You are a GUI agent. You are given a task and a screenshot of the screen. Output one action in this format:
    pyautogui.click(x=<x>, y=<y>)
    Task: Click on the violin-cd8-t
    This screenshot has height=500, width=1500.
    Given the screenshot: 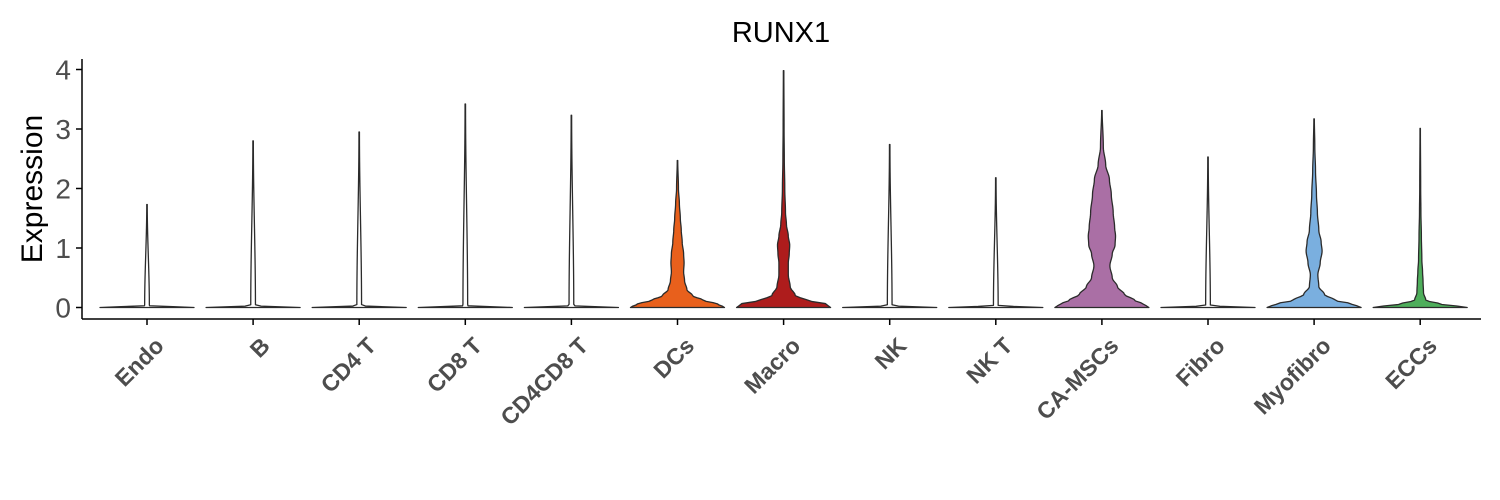 What is the action you would take?
    pyautogui.click(x=465, y=206)
    